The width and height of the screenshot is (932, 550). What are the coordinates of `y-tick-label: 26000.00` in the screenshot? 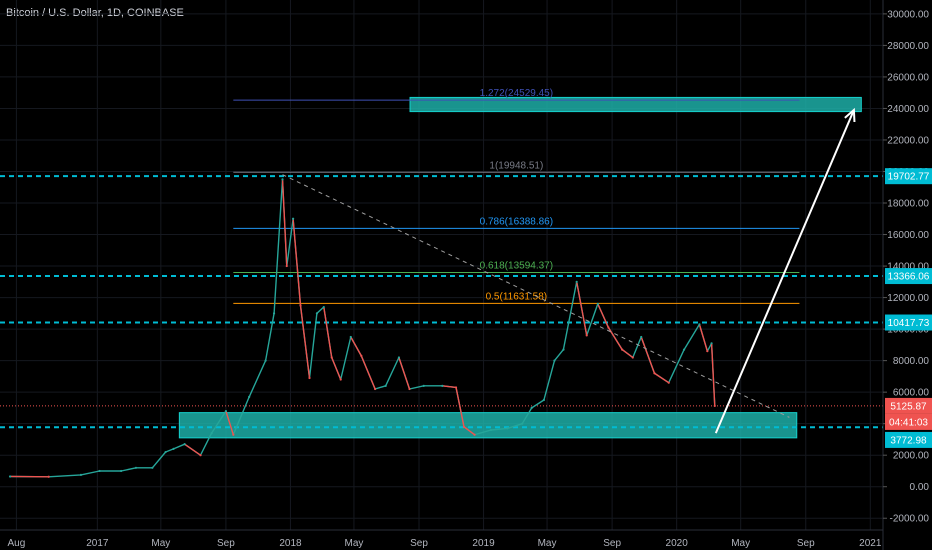 It's located at (908, 77).